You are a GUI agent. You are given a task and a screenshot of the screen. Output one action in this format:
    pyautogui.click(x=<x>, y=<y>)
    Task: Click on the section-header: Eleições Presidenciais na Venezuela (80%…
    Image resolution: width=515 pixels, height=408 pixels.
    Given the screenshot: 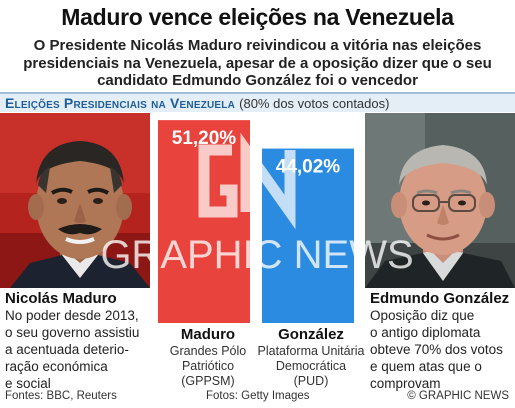 What is the action you would take?
    pyautogui.click(x=257, y=102)
    